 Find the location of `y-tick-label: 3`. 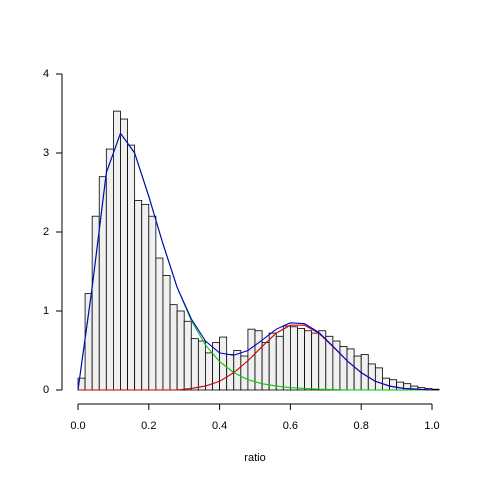

y-tick-label: 3 is located at coordinates (46, 153).